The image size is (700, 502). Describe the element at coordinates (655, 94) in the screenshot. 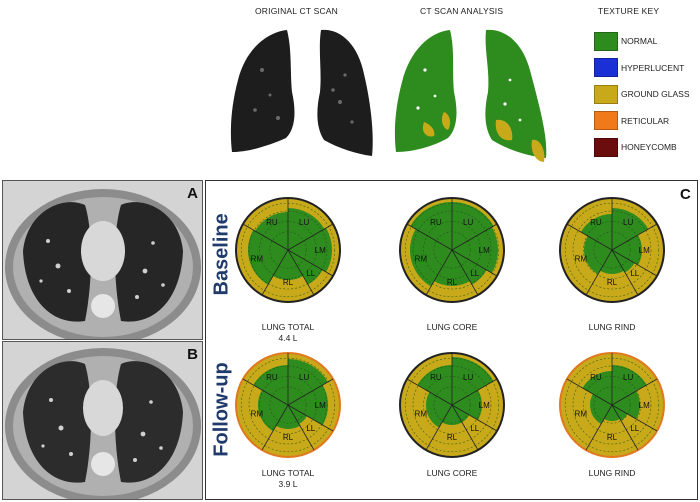

I see `legend-label-ground-glass: GROUND GLASS` at that location.